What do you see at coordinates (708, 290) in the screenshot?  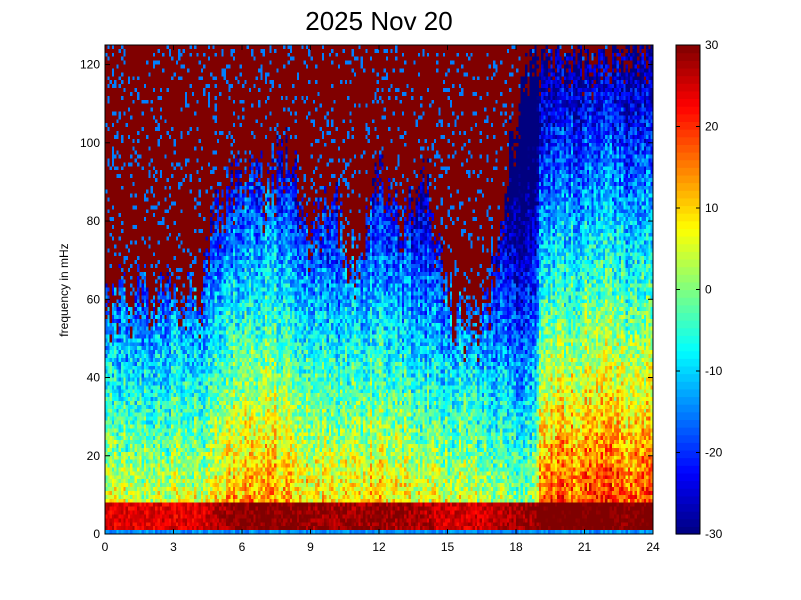 I see `colorbar-tick-label: 0` at bounding box center [708, 290].